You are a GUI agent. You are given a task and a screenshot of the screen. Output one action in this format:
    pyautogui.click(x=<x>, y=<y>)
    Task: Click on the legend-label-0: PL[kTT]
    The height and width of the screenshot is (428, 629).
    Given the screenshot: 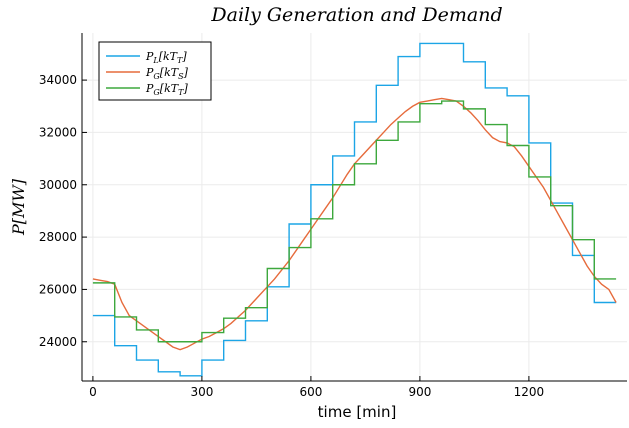 What is the action you would take?
    pyautogui.click(x=166, y=57)
    